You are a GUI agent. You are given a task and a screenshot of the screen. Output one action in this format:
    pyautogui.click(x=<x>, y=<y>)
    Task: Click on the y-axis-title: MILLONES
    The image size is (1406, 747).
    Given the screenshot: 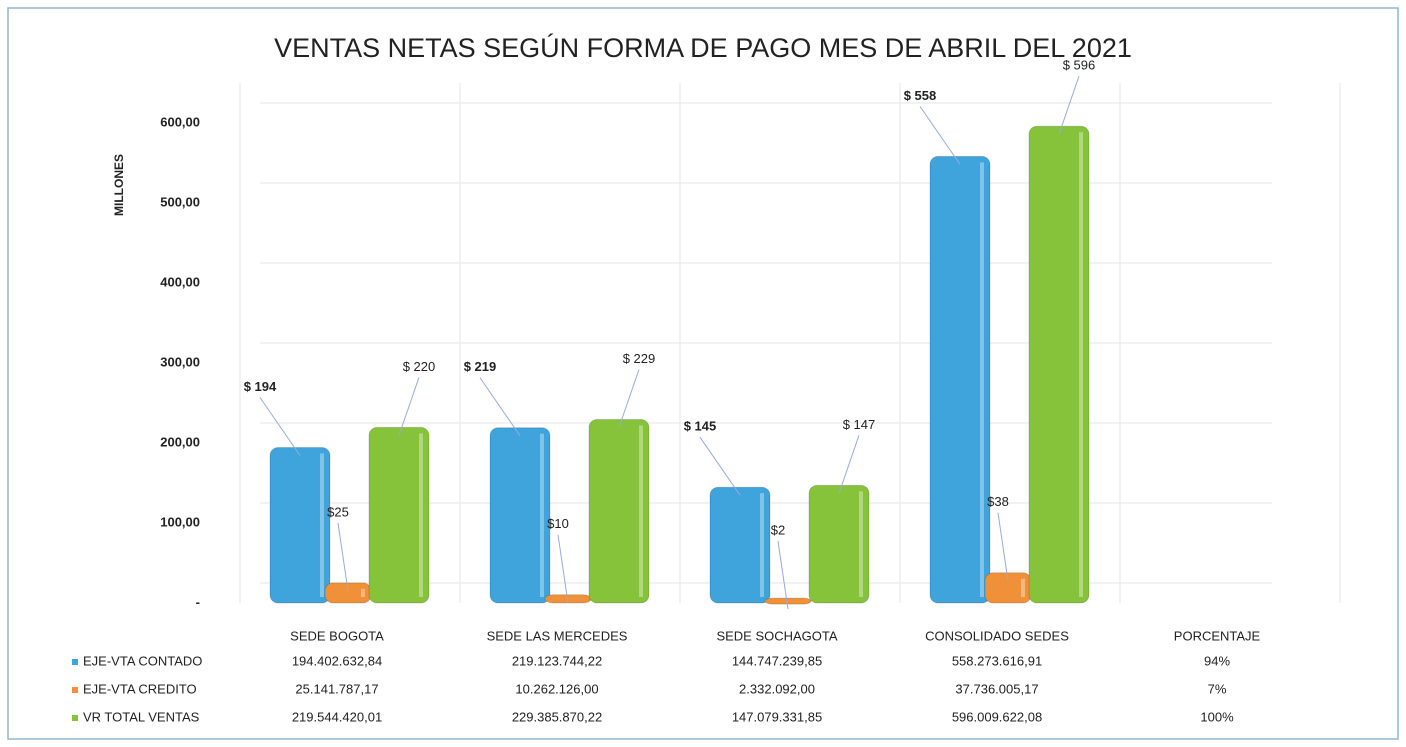 What is the action you would take?
    pyautogui.click(x=119, y=185)
    